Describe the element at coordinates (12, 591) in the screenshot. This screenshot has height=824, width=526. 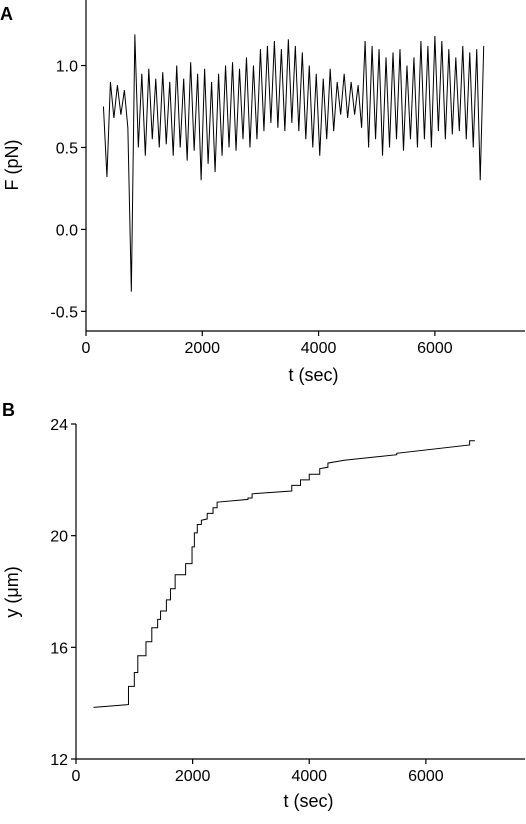
I see `y-axis-label: y (μm)` at that location.